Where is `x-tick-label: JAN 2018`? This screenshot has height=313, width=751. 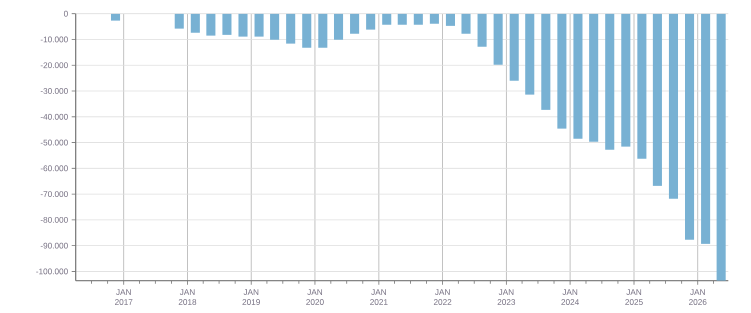
x-tick-label: JAN 2018 is located at coordinates (187, 297).